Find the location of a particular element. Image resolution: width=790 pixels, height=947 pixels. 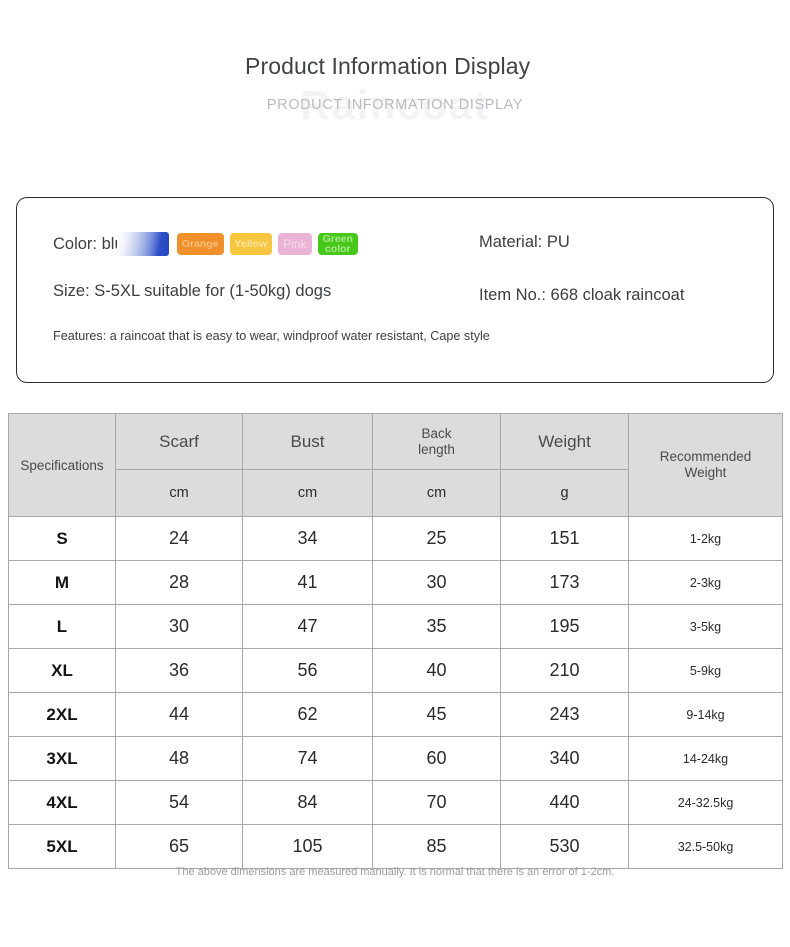

table-row: 5XL 65 105 85 530 32.5-50kg is located at coordinates (395, 846).